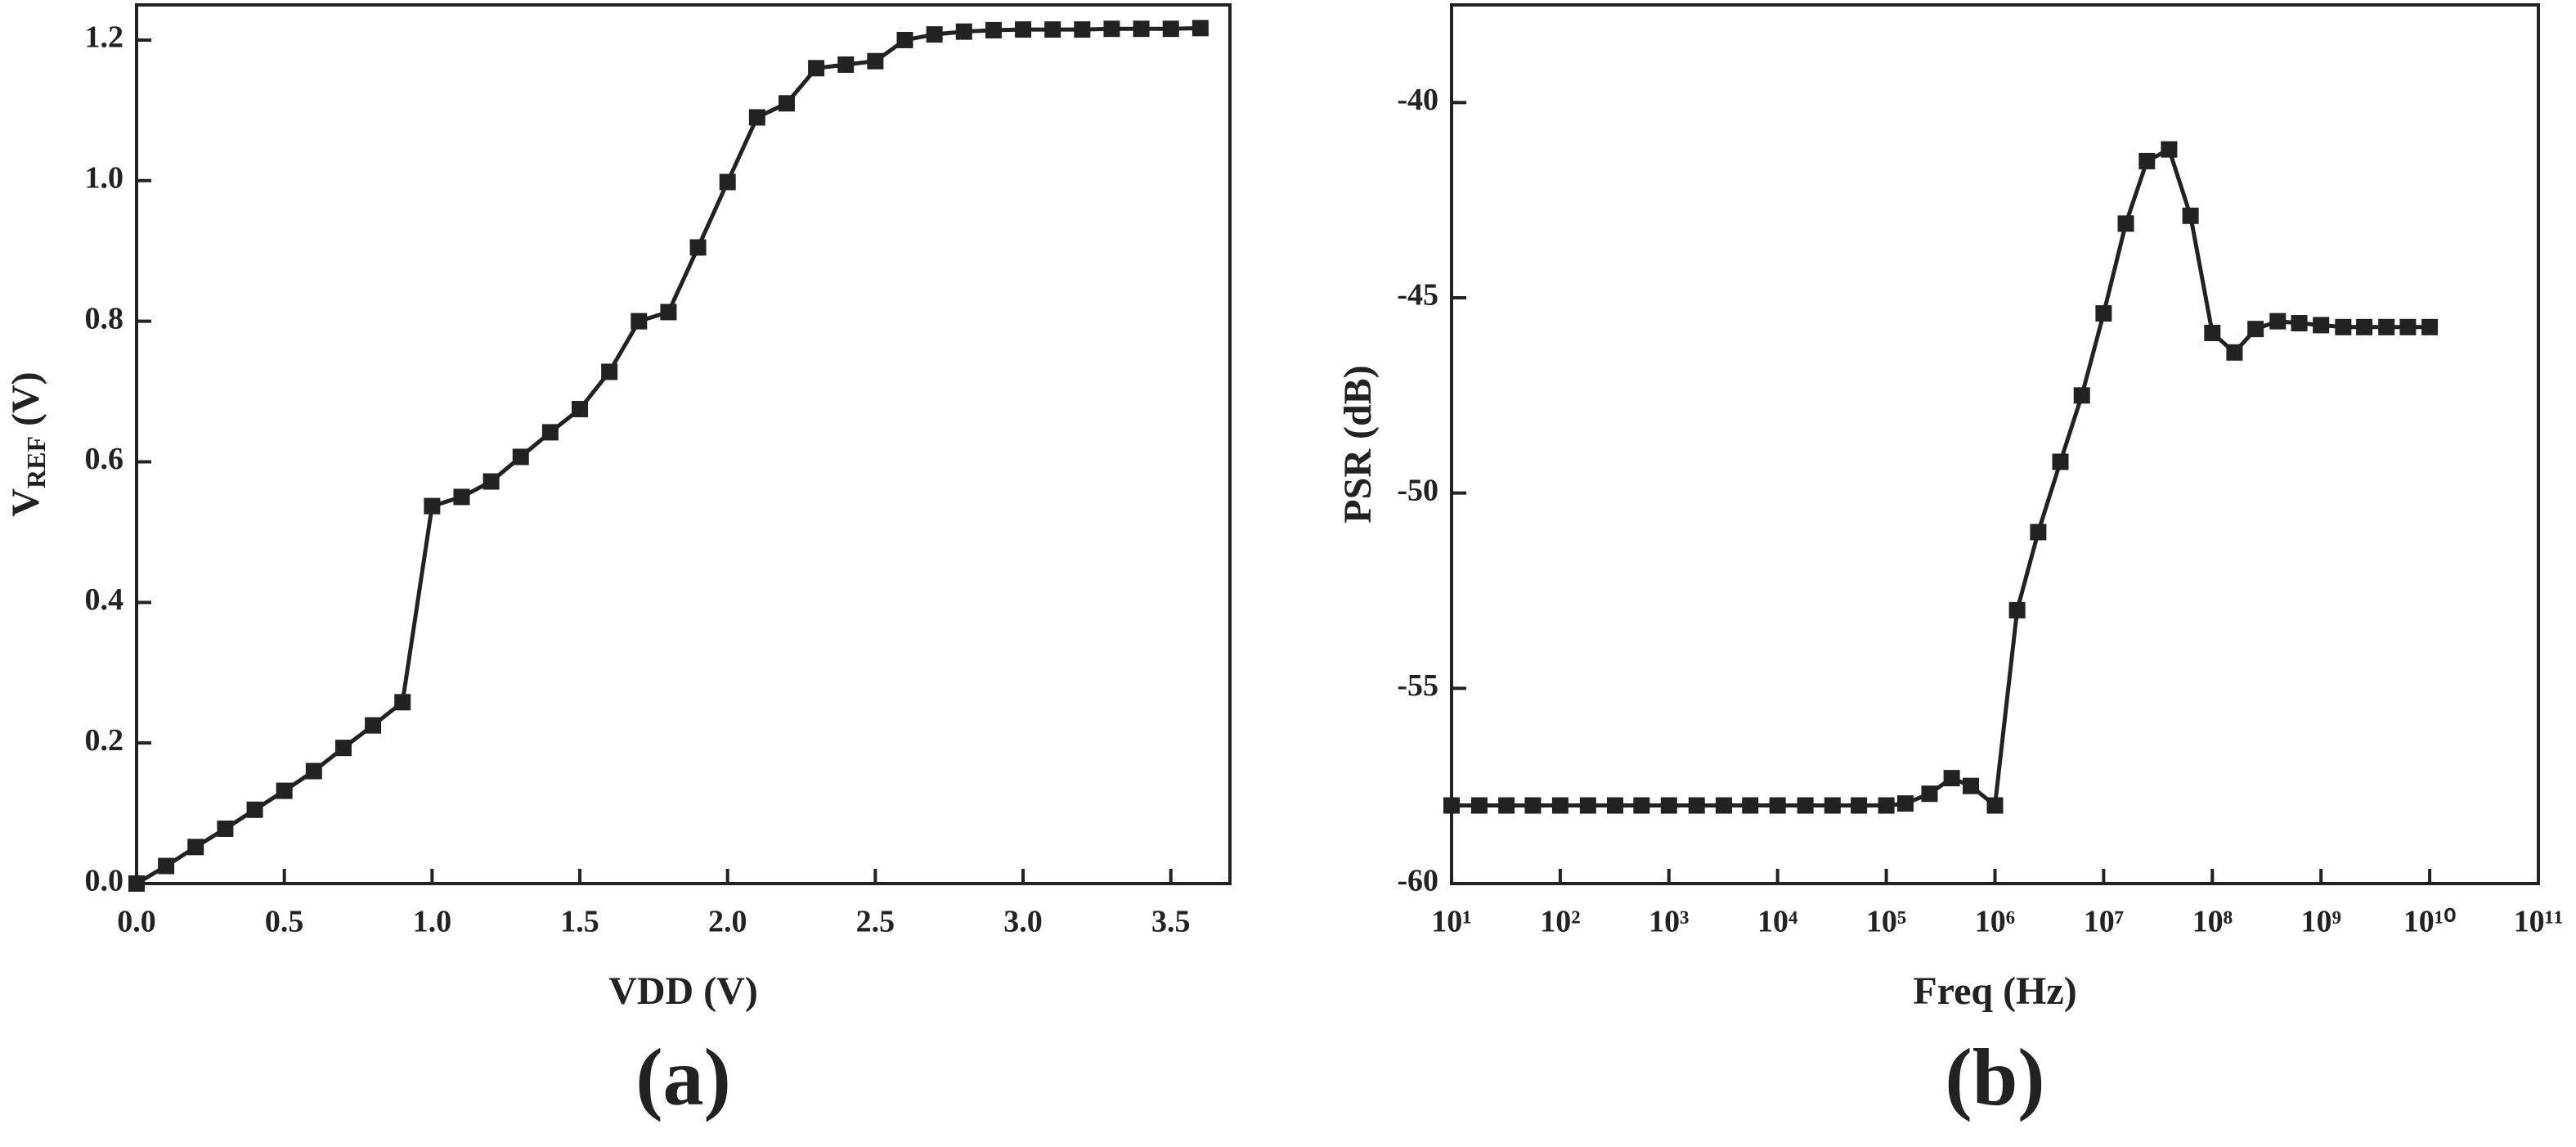  Describe the element at coordinates (25, 503) in the screenshot. I see `y-axis-title-text: V` at that location.